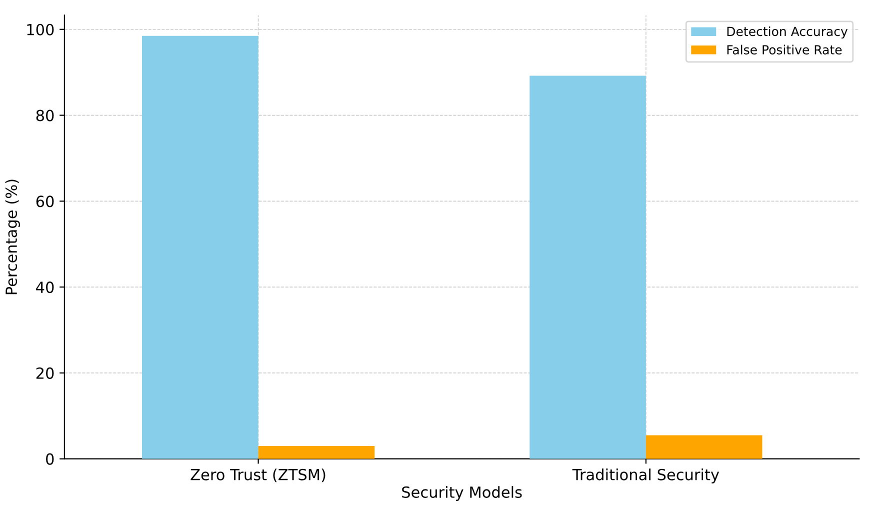  I want to click on y-tick-label: 40, so click(45, 288).